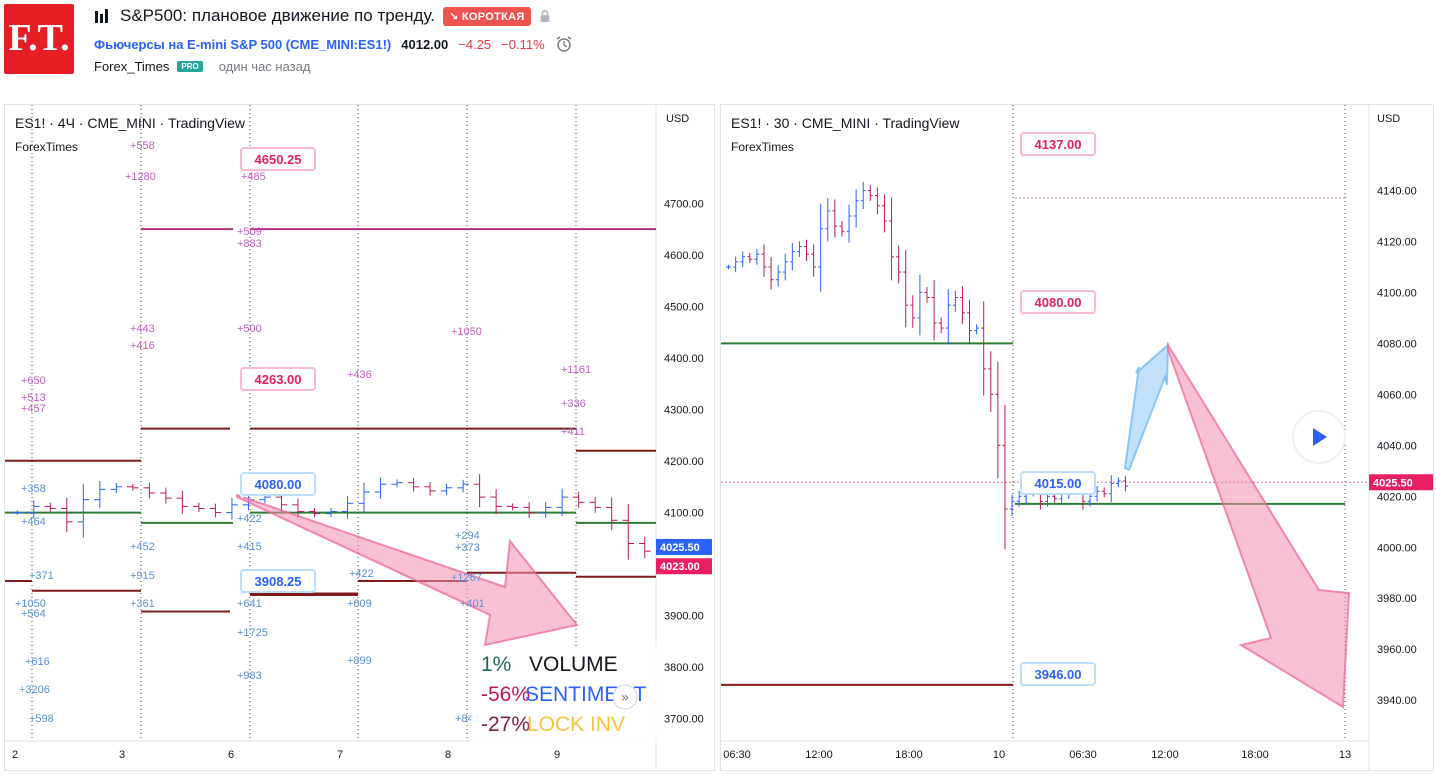 The image size is (1436, 774). I want to click on lock-icon, so click(544, 16).